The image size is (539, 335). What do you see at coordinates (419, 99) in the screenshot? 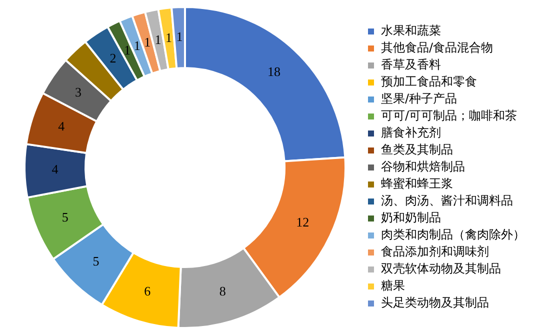
I see `legend-label: 坚果/种子产品` at bounding box center [419, 99].